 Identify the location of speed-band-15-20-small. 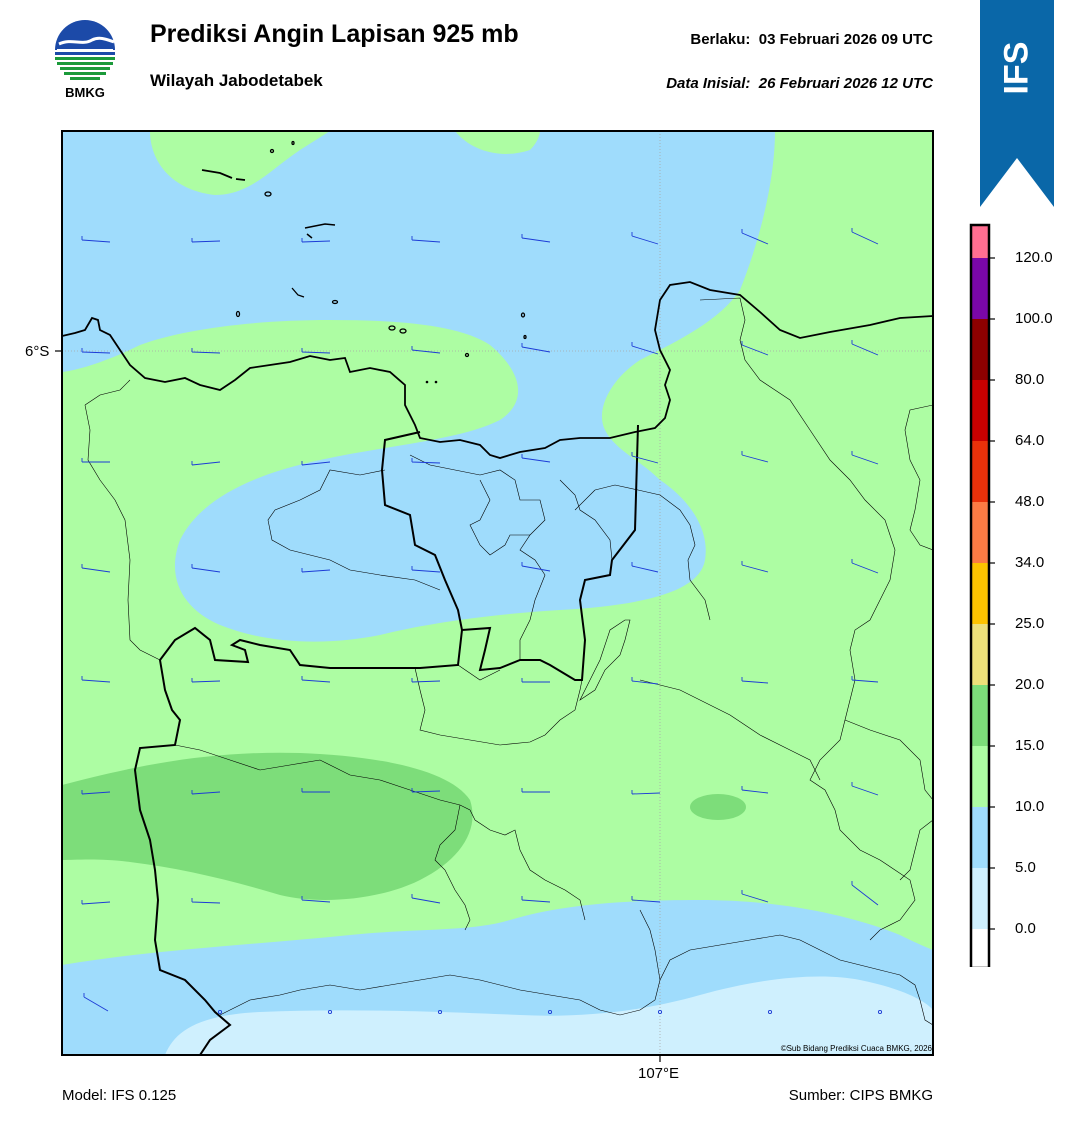
(718, 807).